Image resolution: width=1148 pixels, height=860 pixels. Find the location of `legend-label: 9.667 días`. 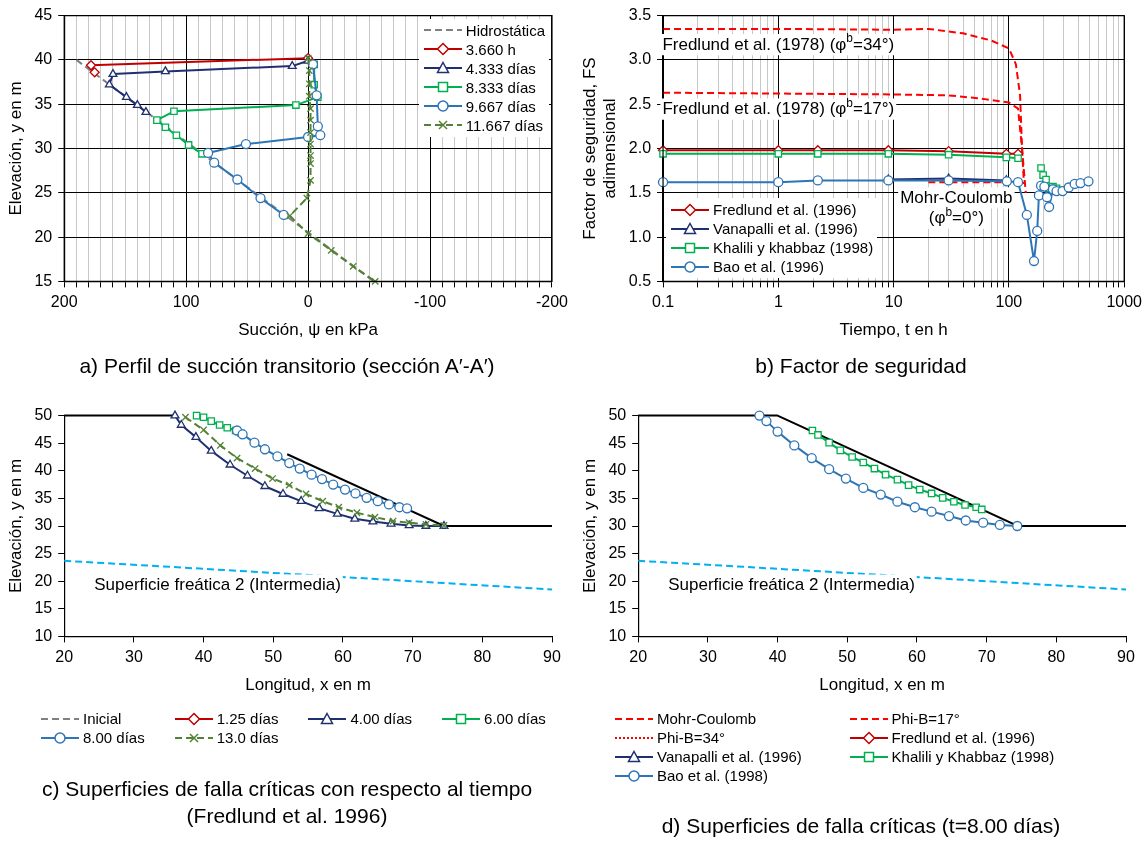

legend-label: 9.667 días is located at coordinates (500, 106).